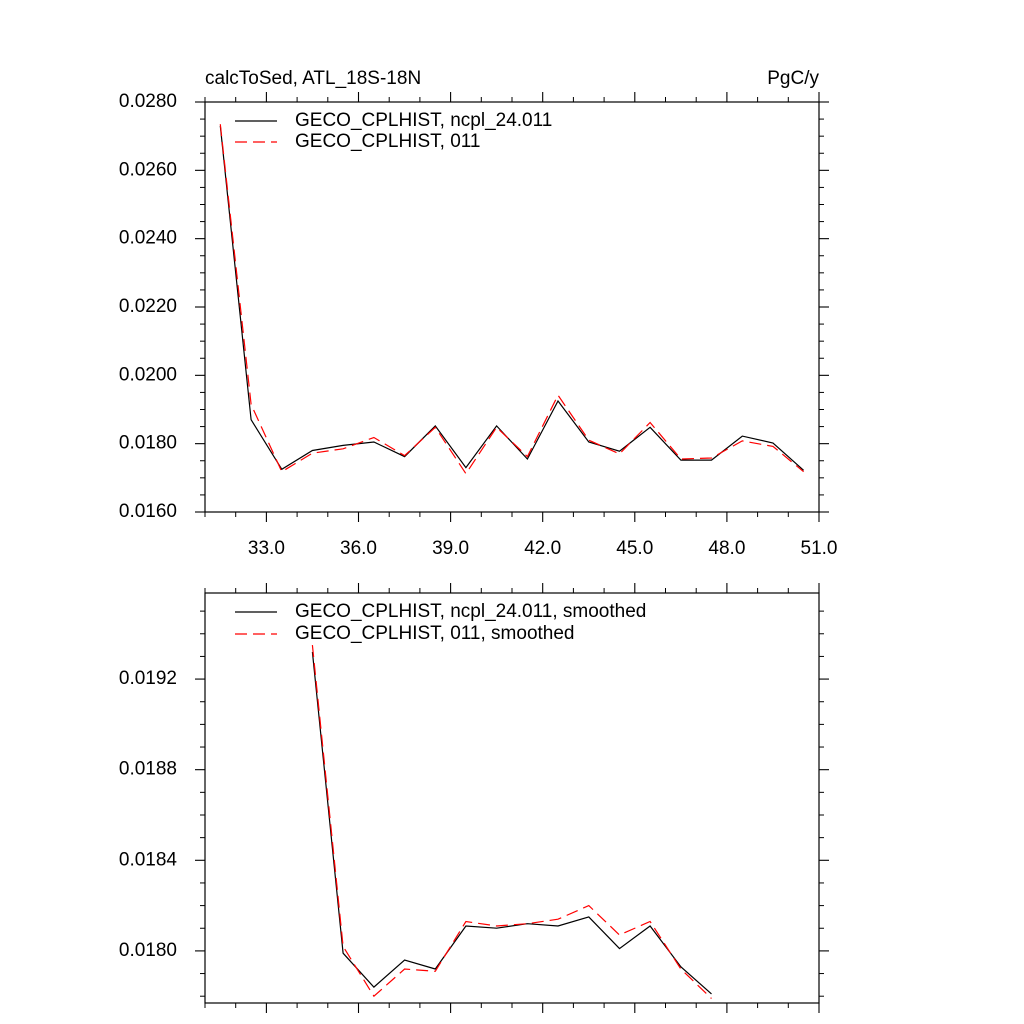 The width and height of the screenshot is (1024, 1024). Describe the element at coordinates (148, 511) in the screenshot. I see `top-y-tick-label: 0.0160` at that location.